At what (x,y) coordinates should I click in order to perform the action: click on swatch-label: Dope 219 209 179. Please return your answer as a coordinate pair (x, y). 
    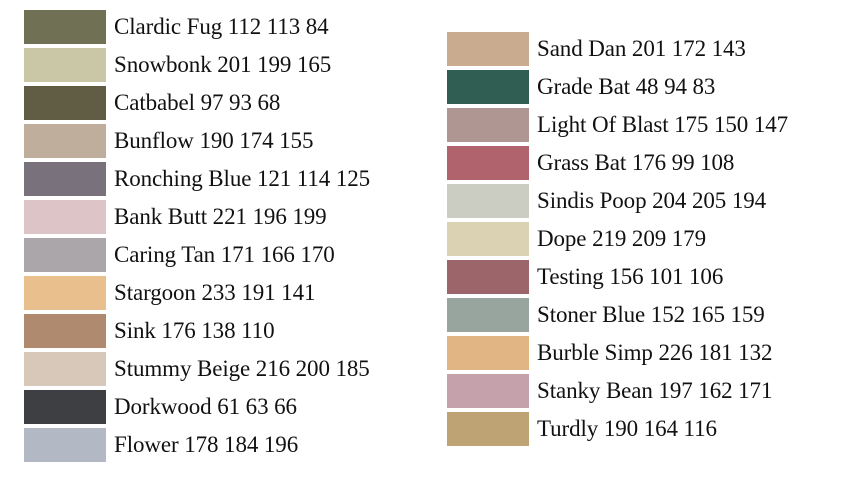
    Looking at the image, I should click on (621, 238).